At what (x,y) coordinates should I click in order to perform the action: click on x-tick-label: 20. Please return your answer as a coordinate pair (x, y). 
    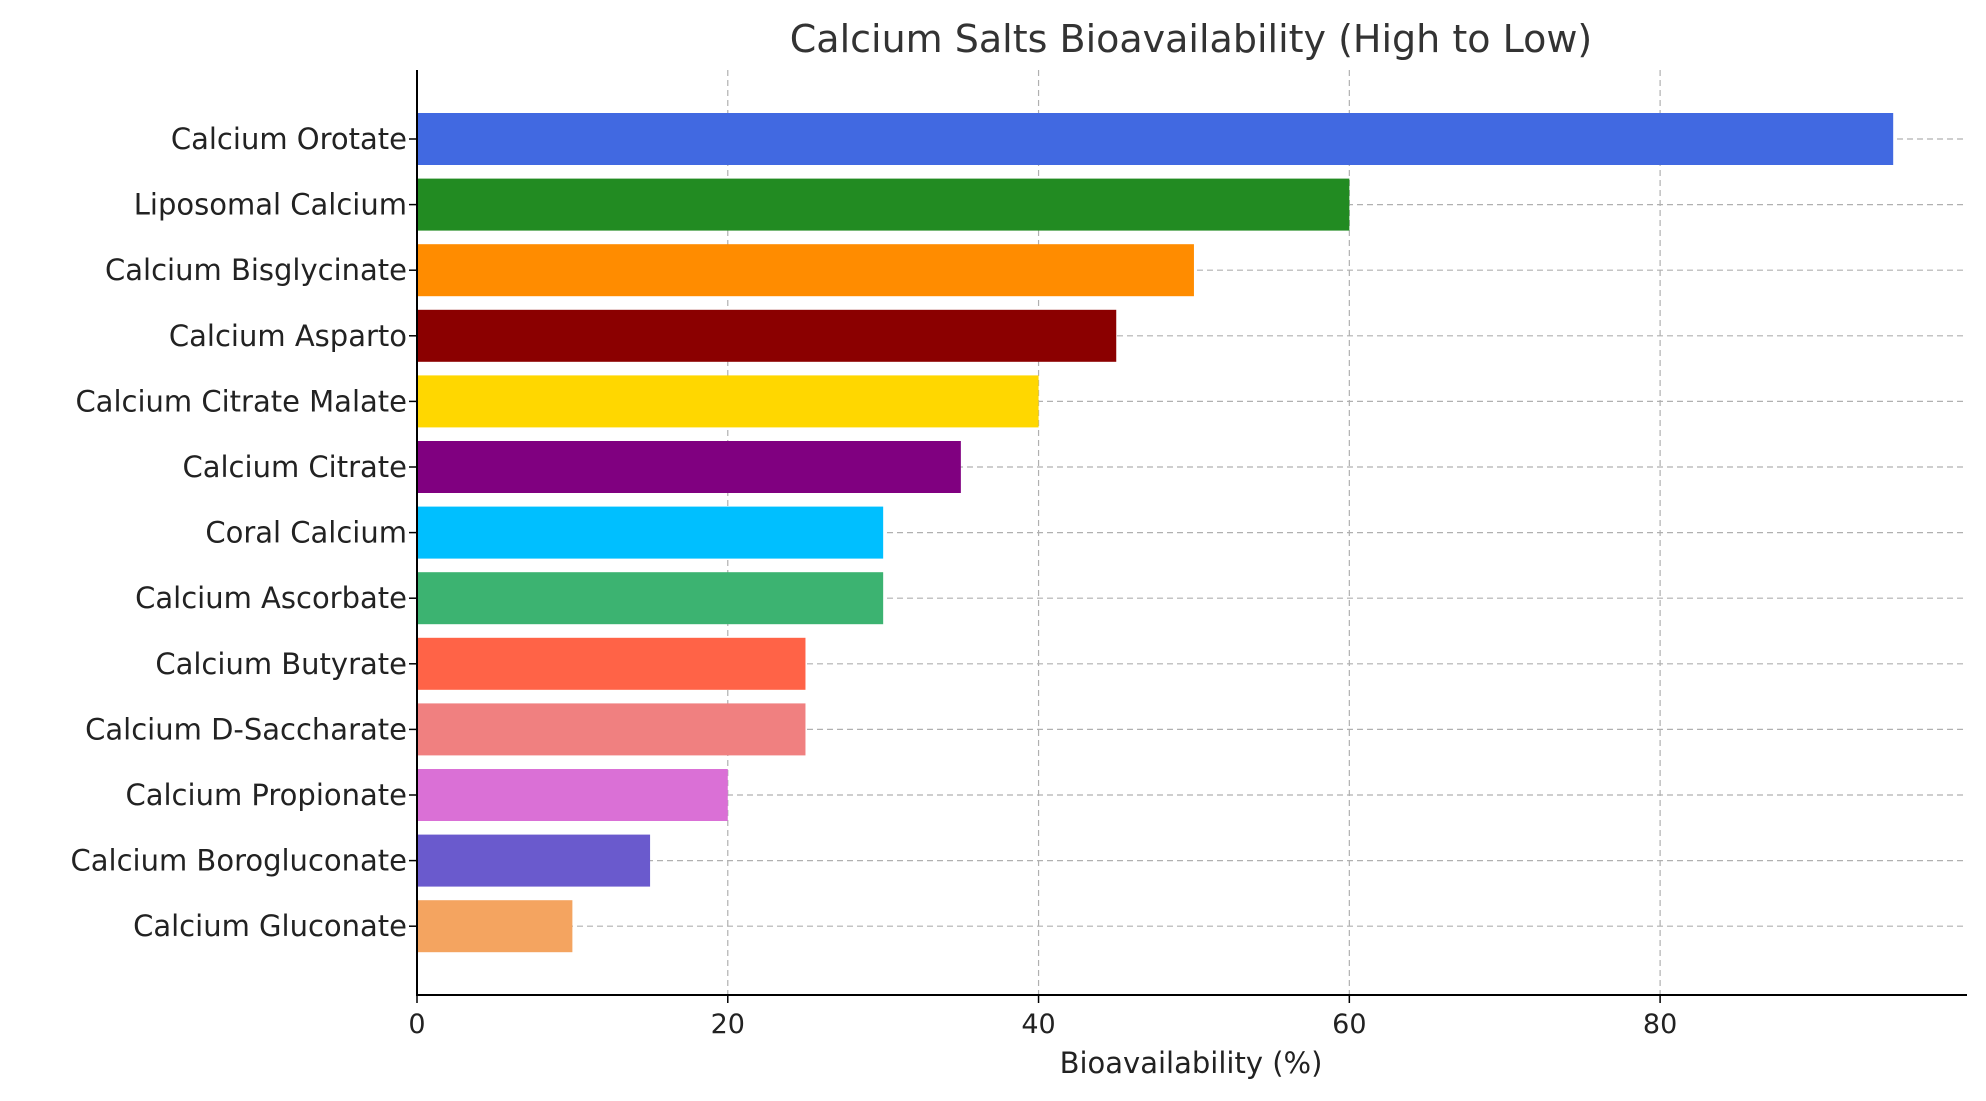
    Looking at the image, I should click on (728, 1024).